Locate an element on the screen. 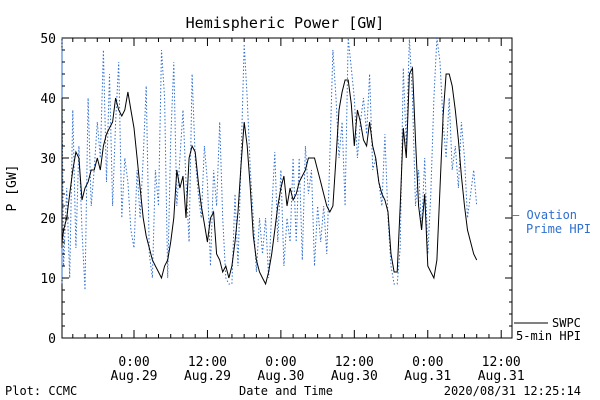 Image resolution: width=600 pixels, height=400 pixels. chart-title: Hemispheric Power [GW] is located at coordinates (285, 23).